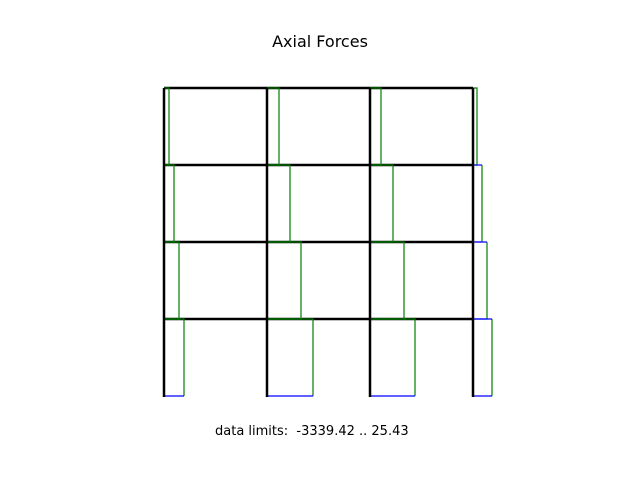 The height and width of the screenshot is (480, 640). Describe the element at coordinates (376, 126) in the screenshot. I see `force-diagram-col3-story4` at that location.